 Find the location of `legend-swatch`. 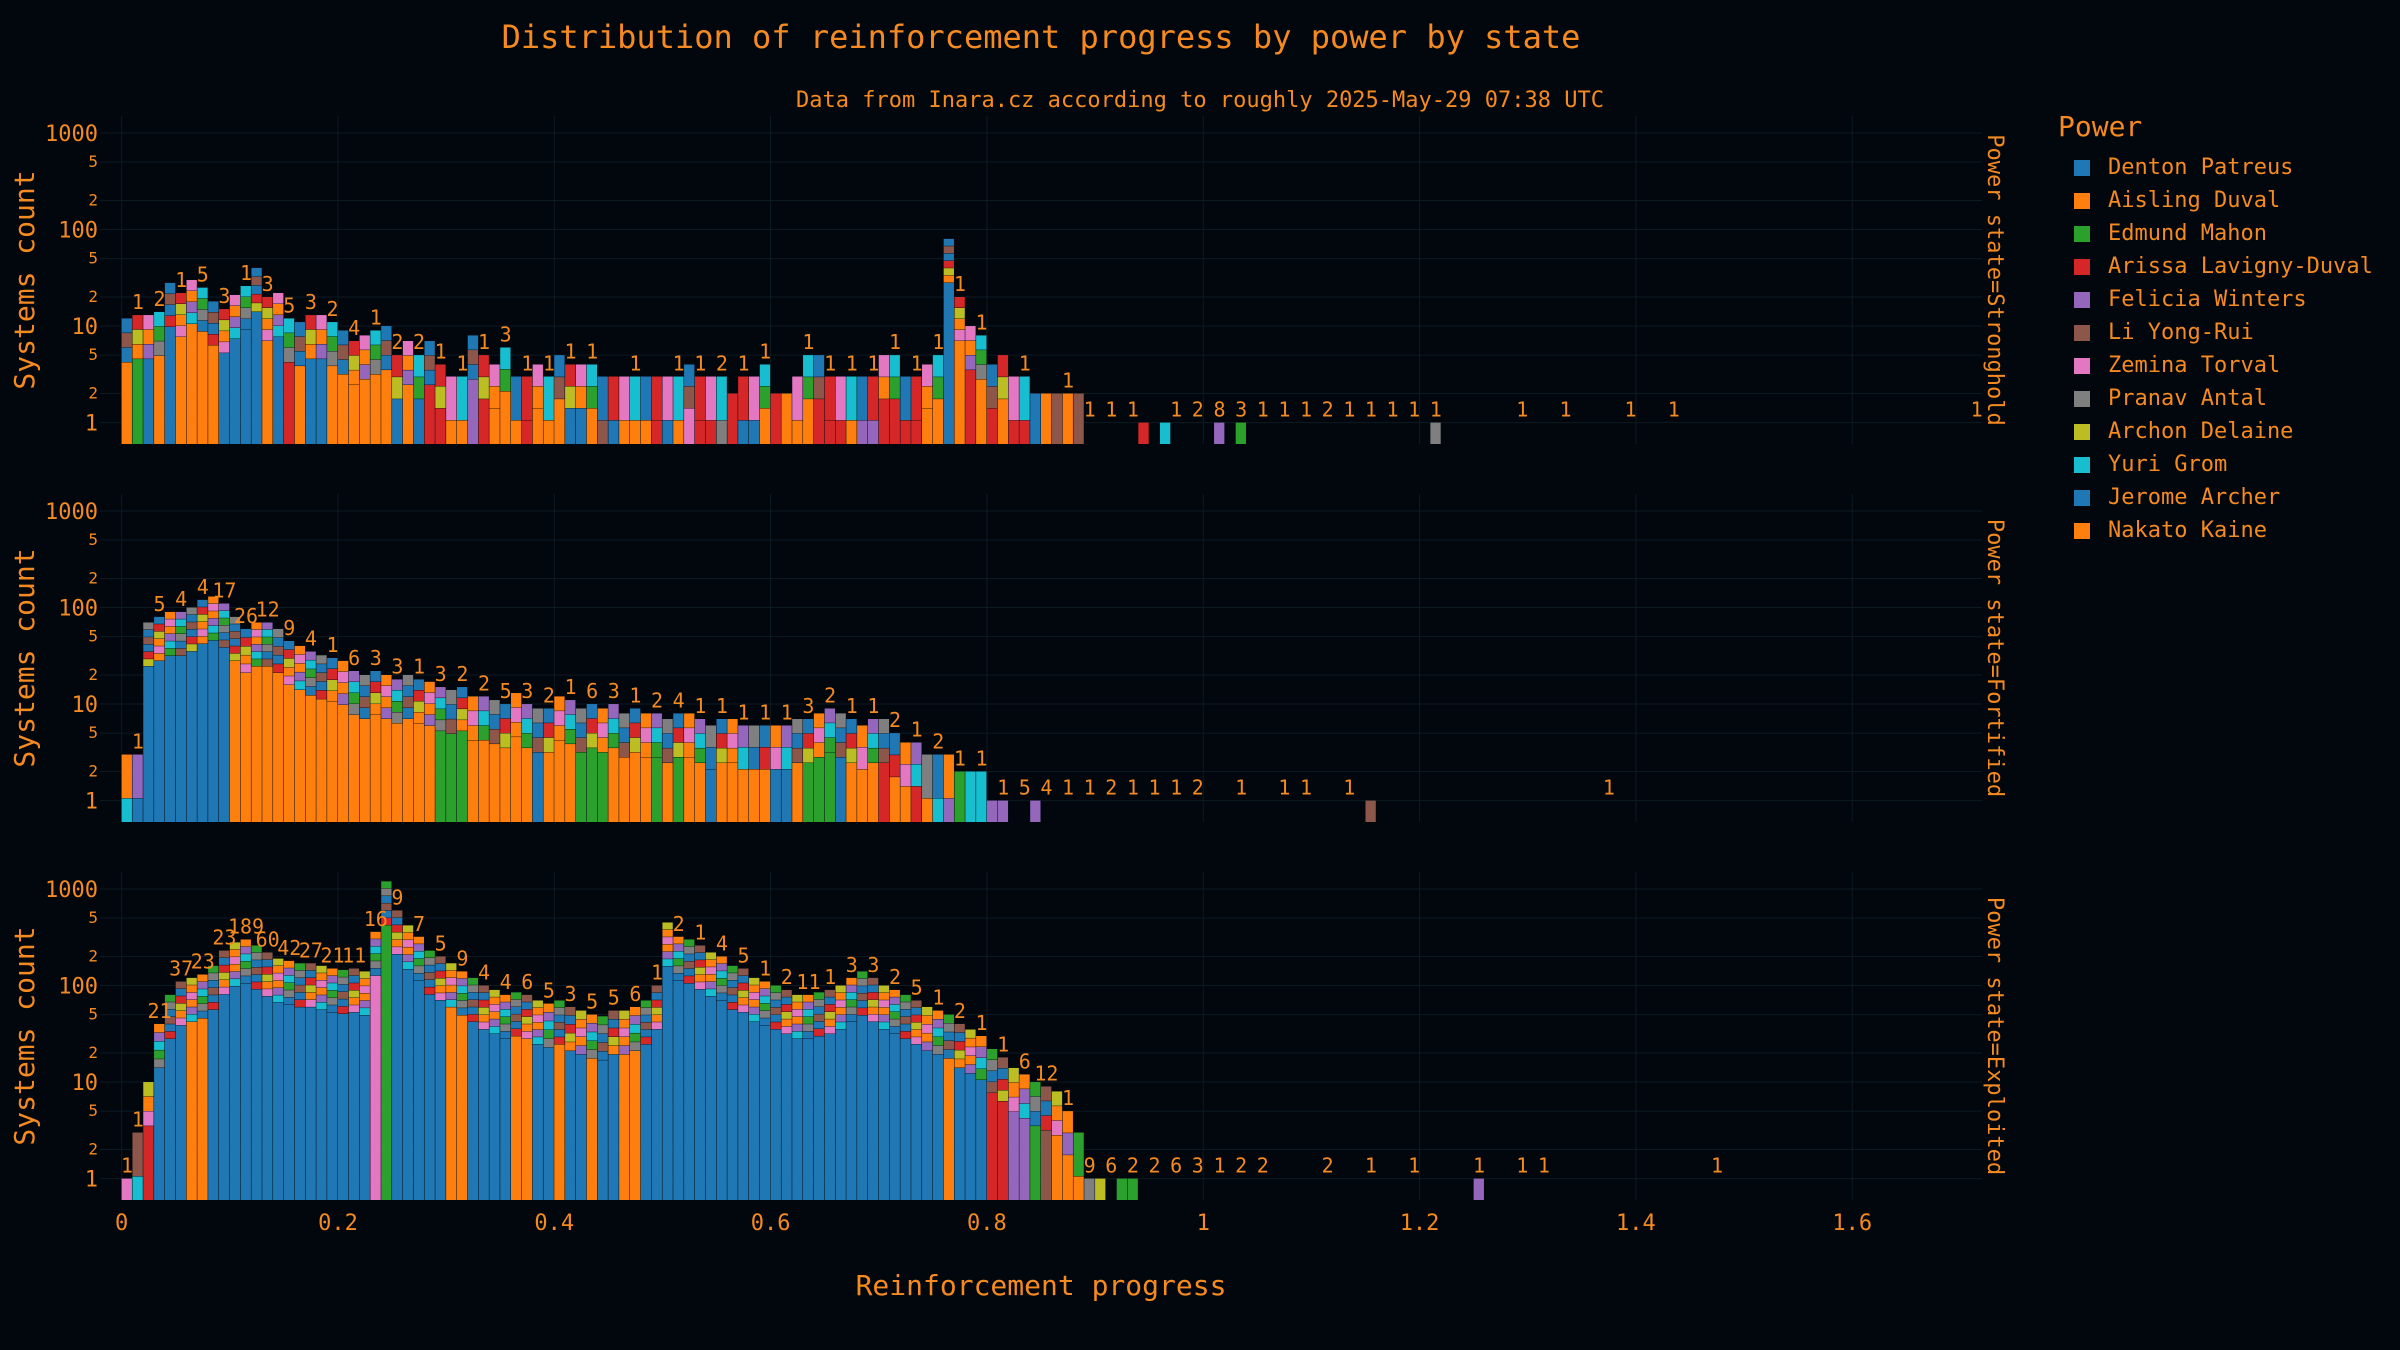

legend-swatch is located at coordinates (2082, 530).